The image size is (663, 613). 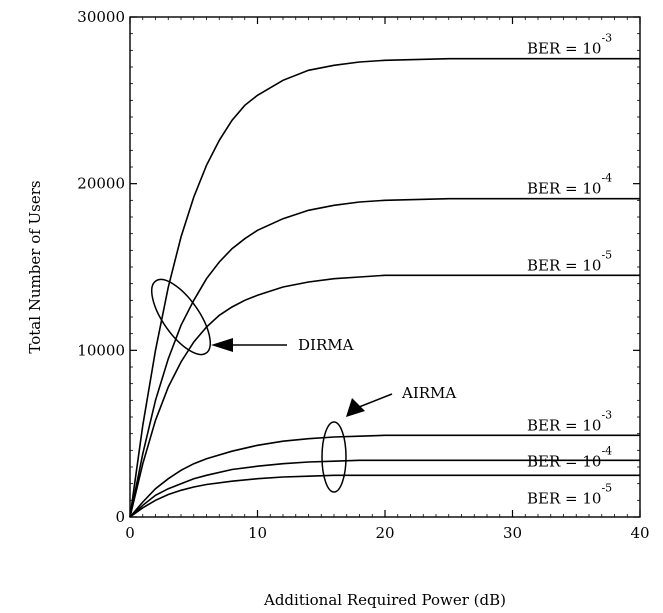 What do you see at coordinates (101, 350) in the screenshot?
I see `y-tick-label: 10000` at bounding box center [101, 350].